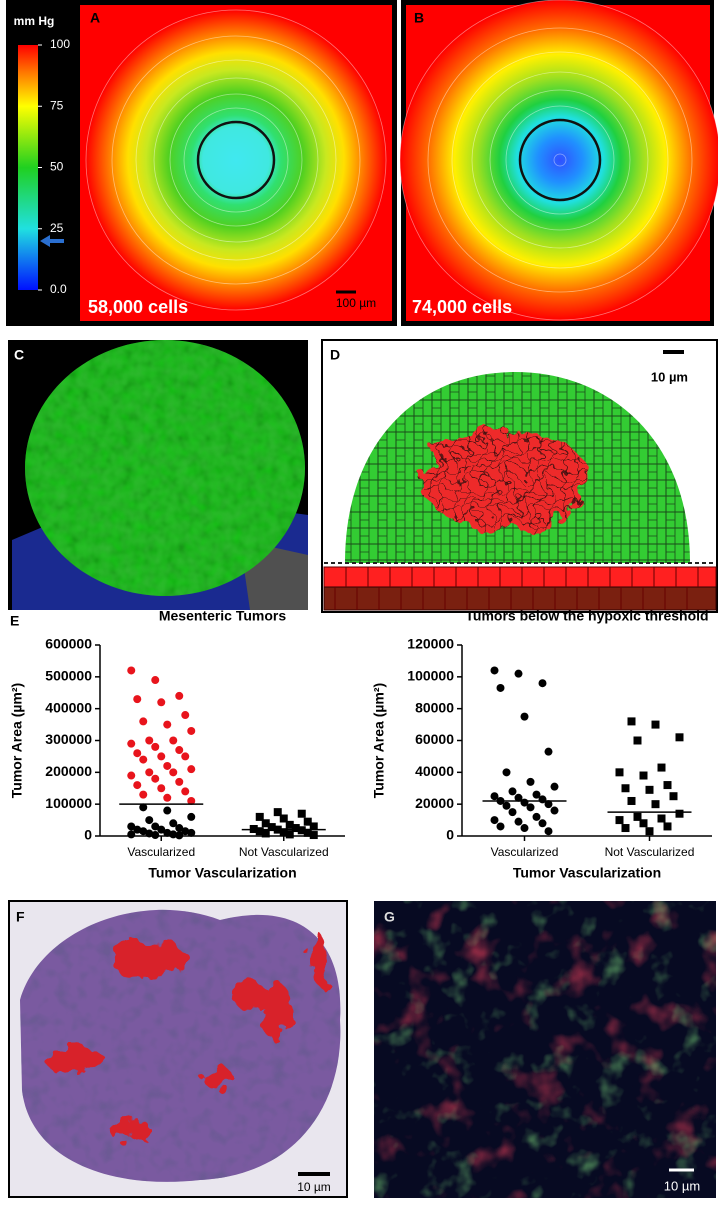 The width and height of the screenshot is (718, 1205). I want to click on panel-label: D, so click(335, 355).